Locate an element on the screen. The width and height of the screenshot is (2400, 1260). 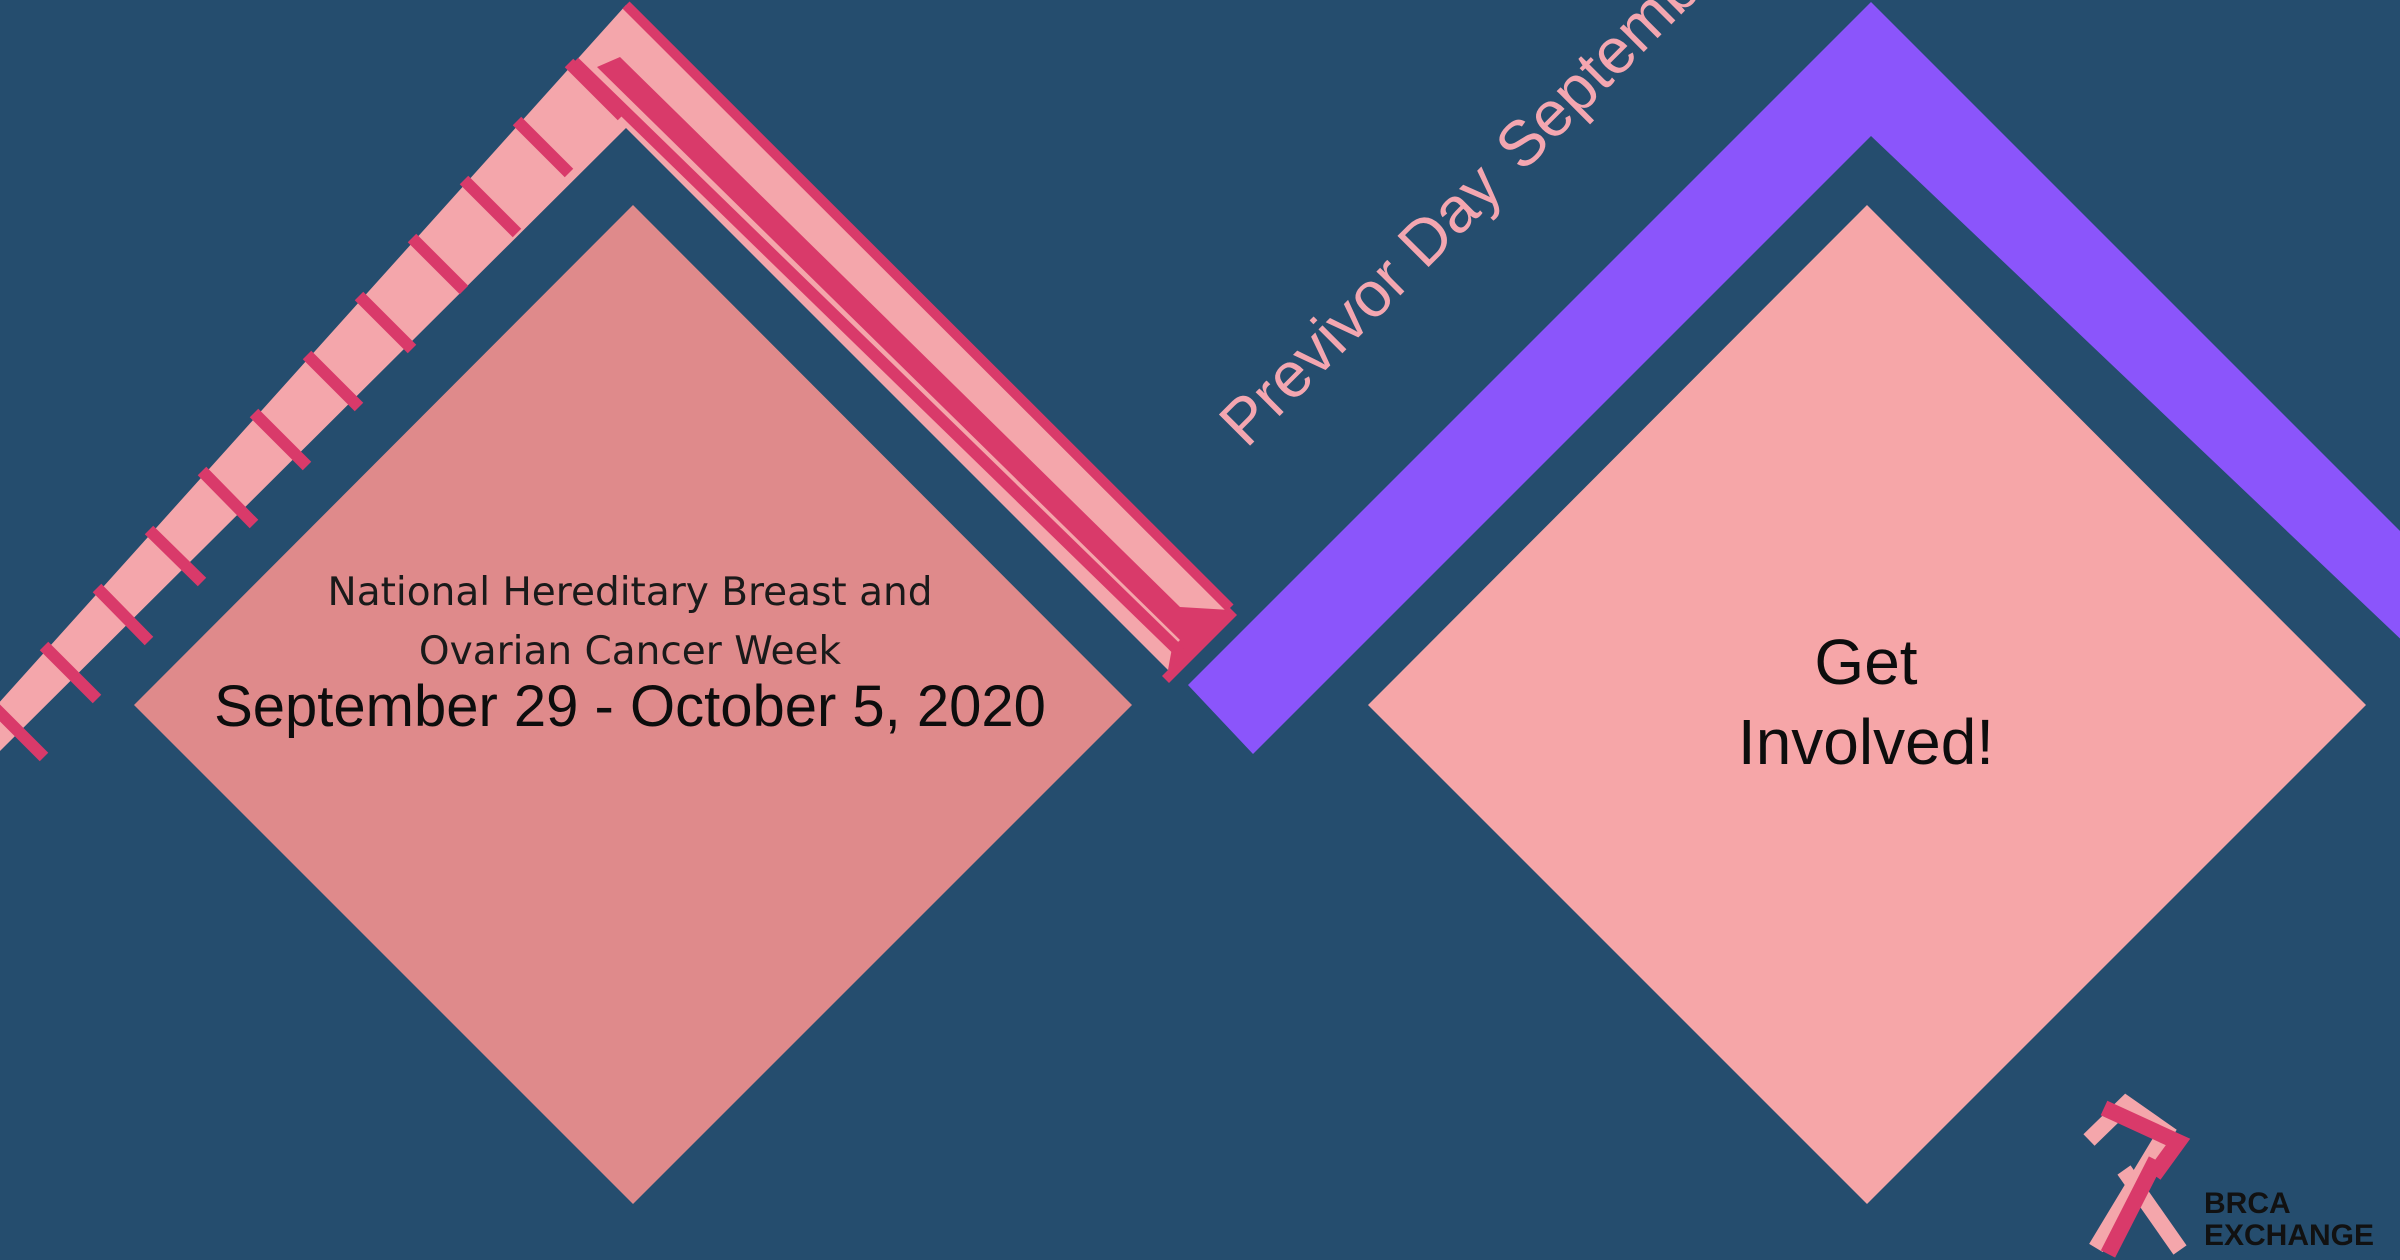
get-involved-line-2: Involved! is located at coordinates (1866, 742).